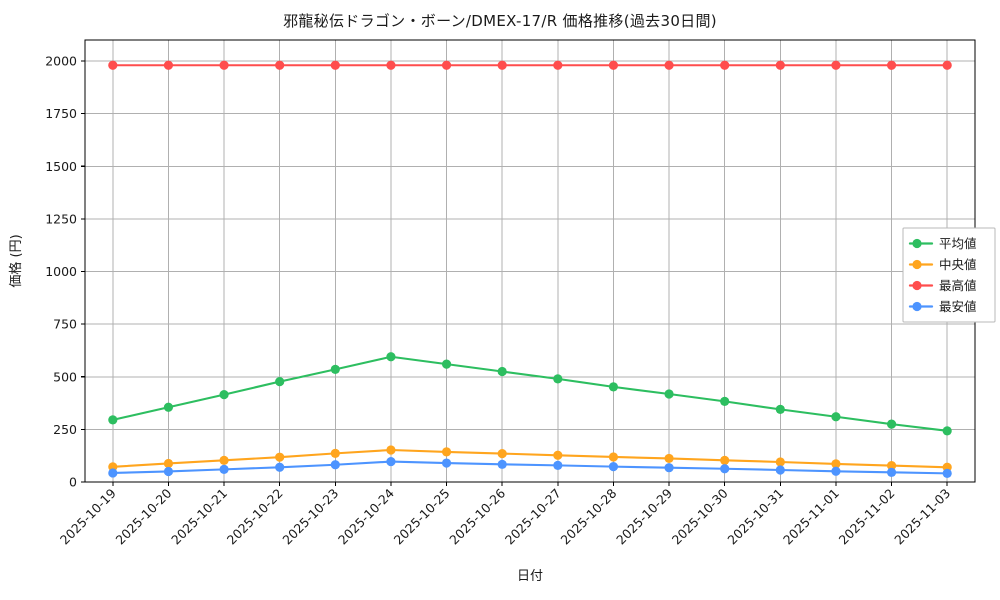  What do you see at coordinates (65, 324) in the screenshot?
I see `y-tick-label: 750` at bounding box center [65, 324].